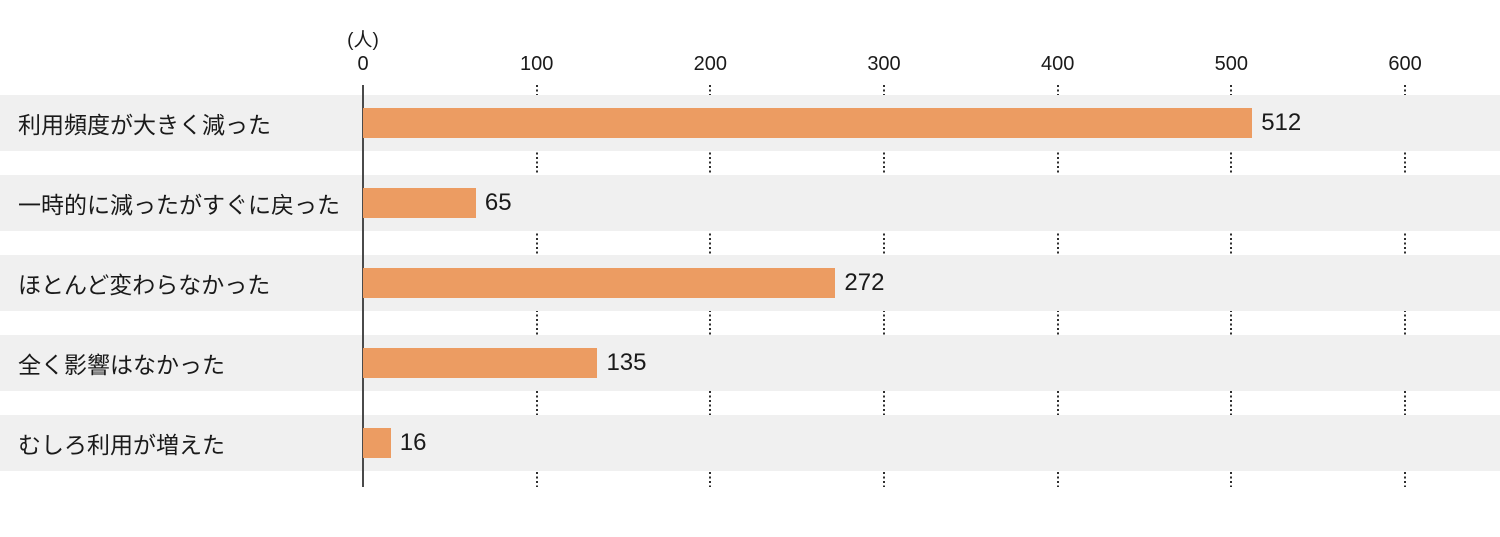  What do you see at coordinates (864, 282) in the screenshot?
I see `value-label: 272` at bounding box center [864, 282].